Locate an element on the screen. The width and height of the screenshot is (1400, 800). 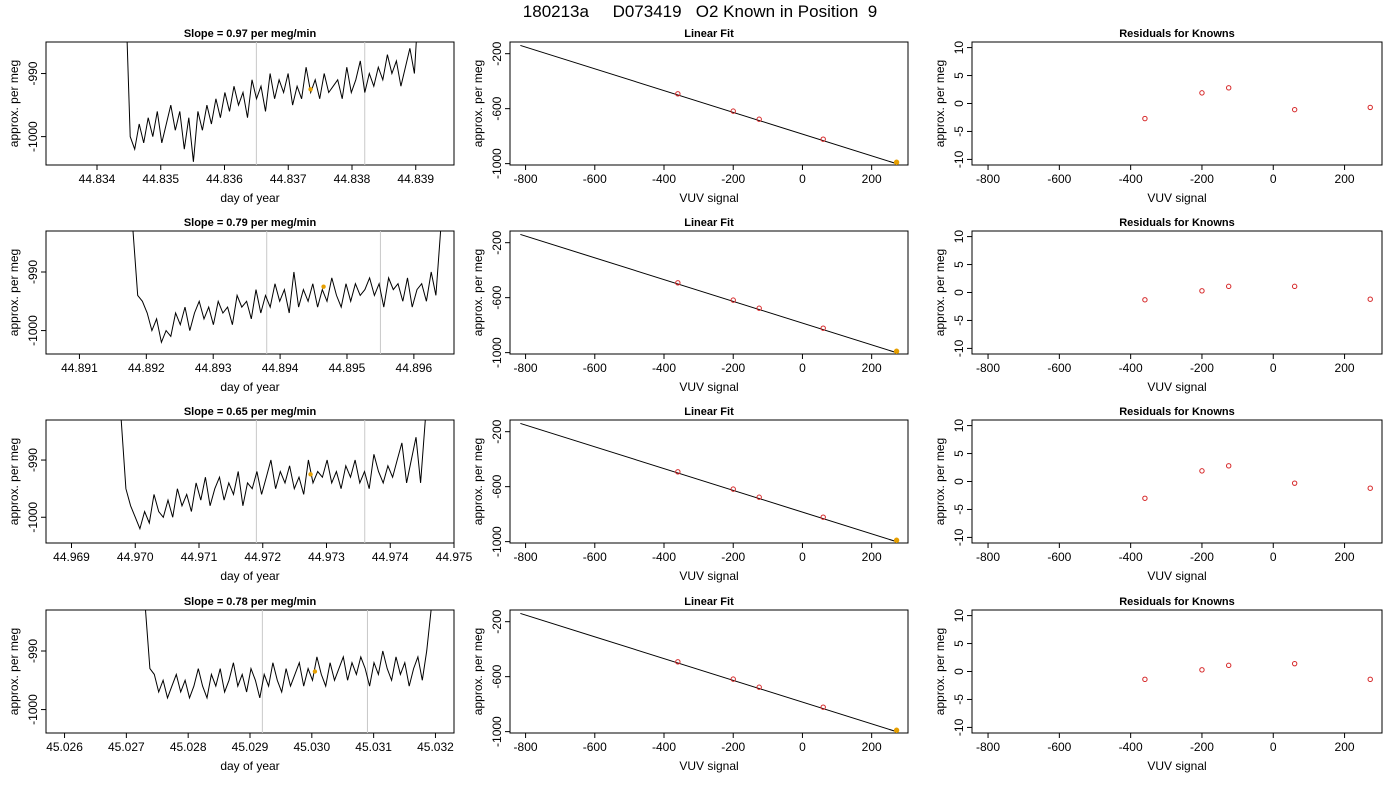
chart-title: Slope = 0.97 per meg/min is located at coordinates (250, 34).